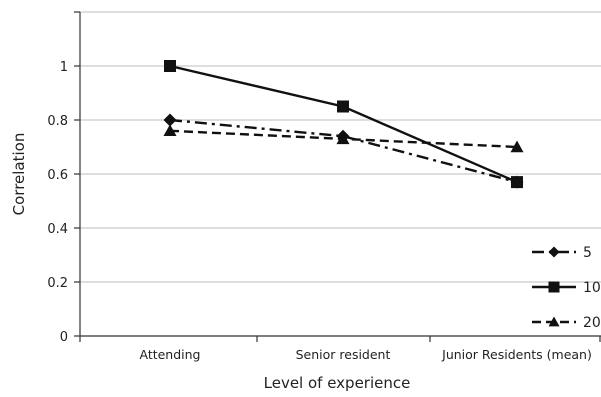 The image size is (601, 397). I want to click on x-axis-title: Level of experience, so click(337, 383).